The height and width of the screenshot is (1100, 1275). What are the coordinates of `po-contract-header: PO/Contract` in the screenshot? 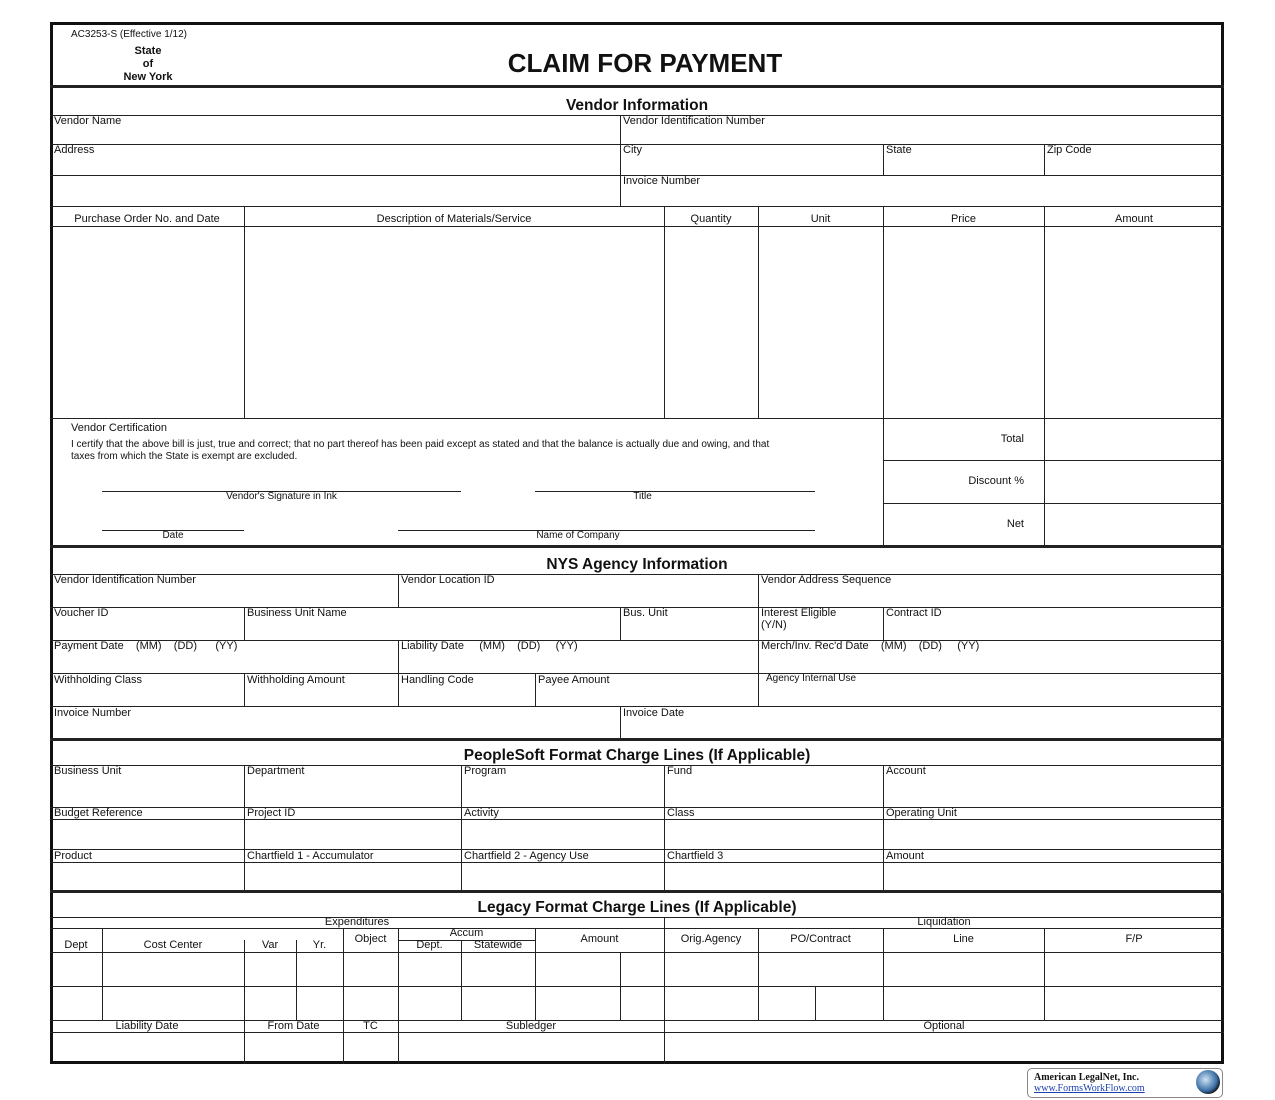 It's located at (820, 939).